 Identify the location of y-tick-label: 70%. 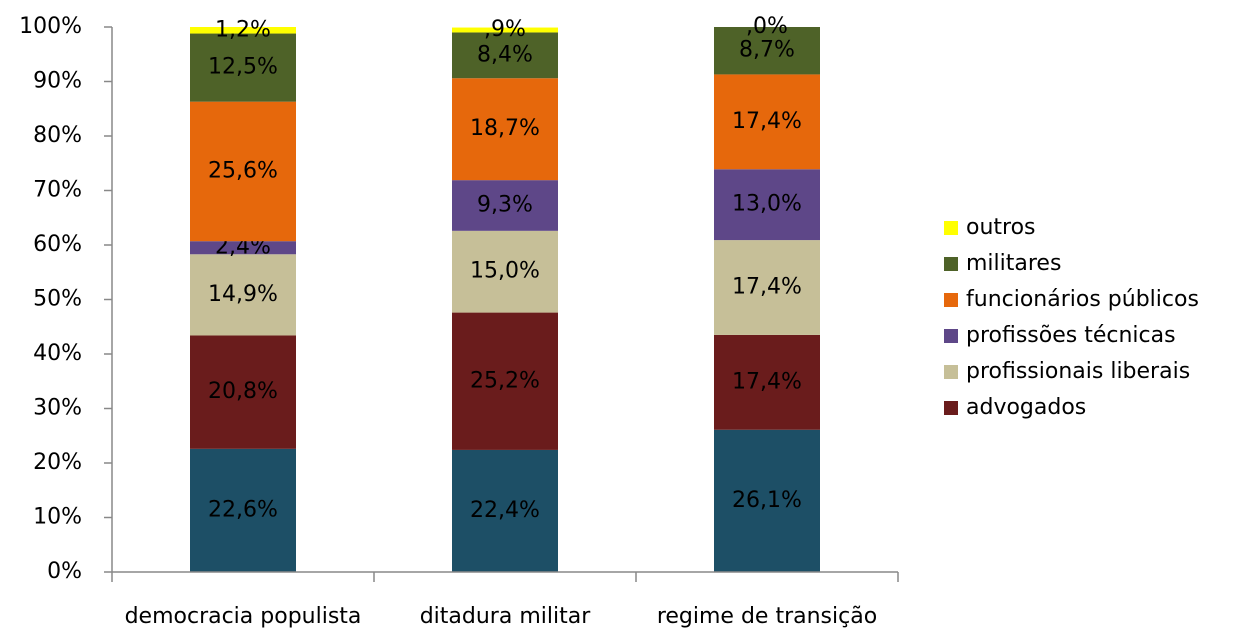
(57, 190).